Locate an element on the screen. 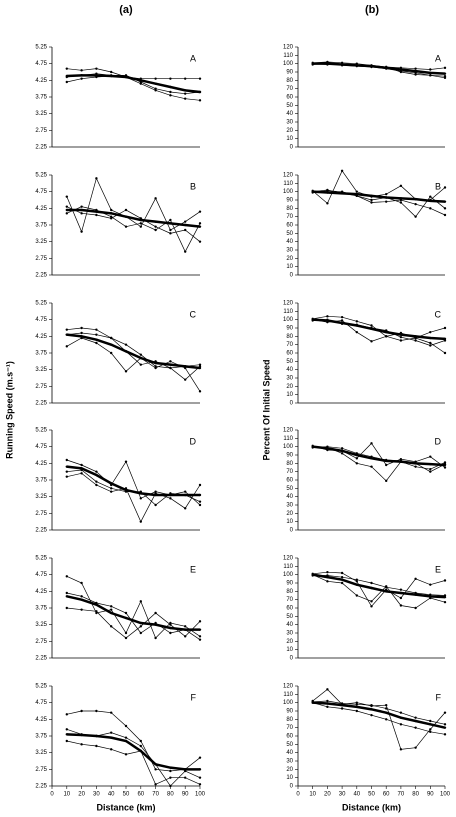 This screenshot has width=456, height=817. y-tick-label: 120 is located at coordinates (288, 176).